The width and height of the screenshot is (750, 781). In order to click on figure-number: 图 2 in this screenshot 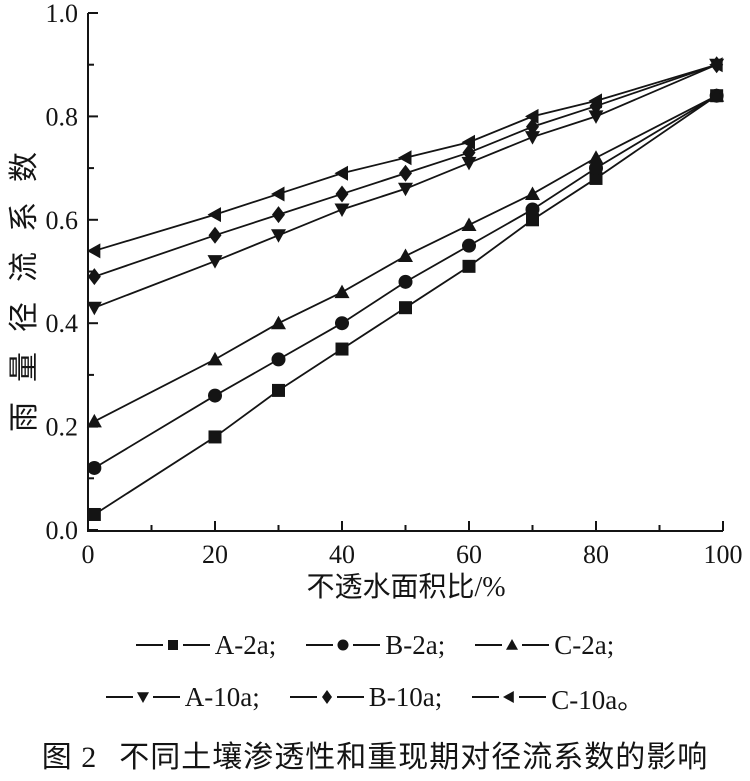, I will do `click(69, 757)`.